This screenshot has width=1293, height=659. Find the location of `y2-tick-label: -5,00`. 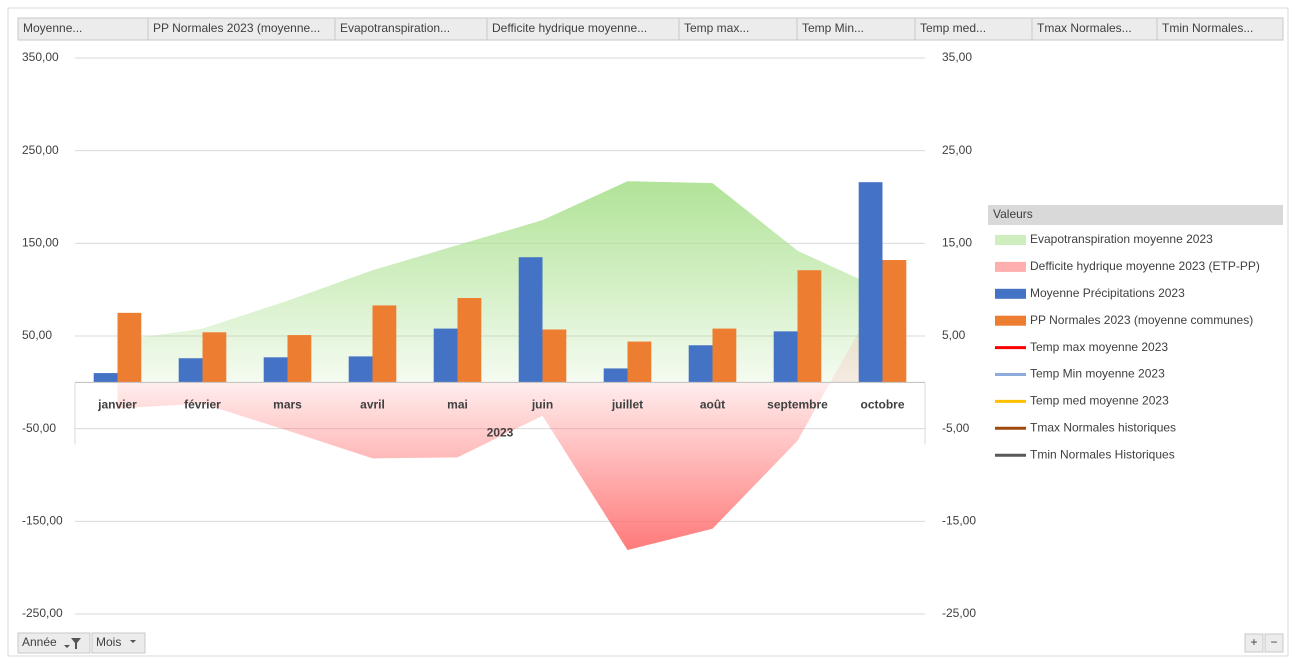

y2-tick-label: -5,00 is located at coordinates (956, 428).